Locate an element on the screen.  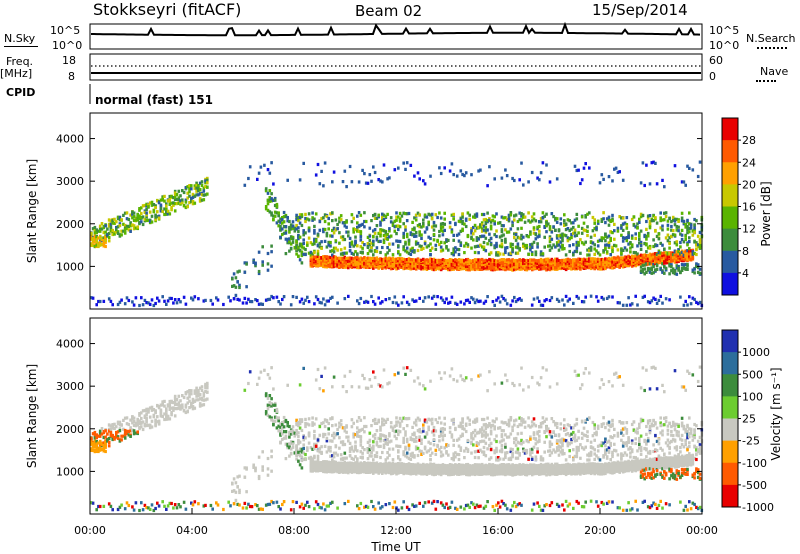
nsky-trace is located at coordinates (396, 29).